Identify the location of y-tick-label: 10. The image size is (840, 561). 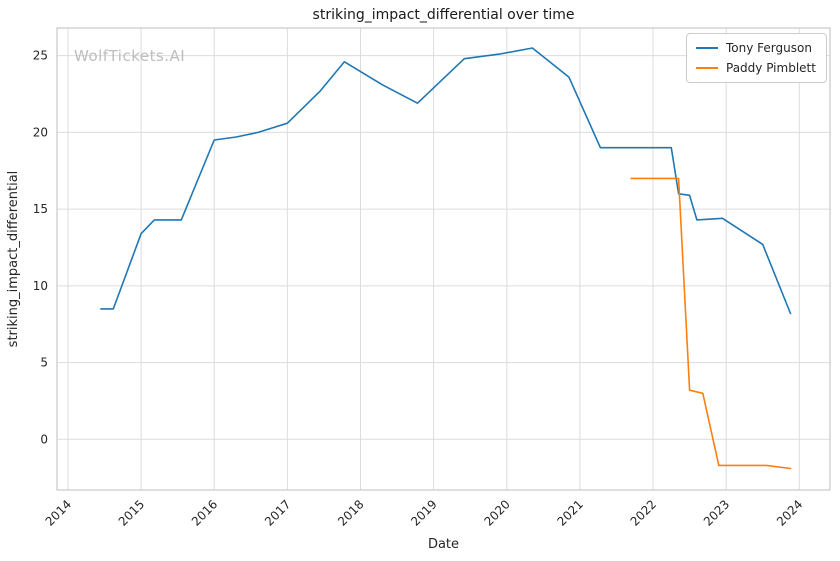
(40, 286).